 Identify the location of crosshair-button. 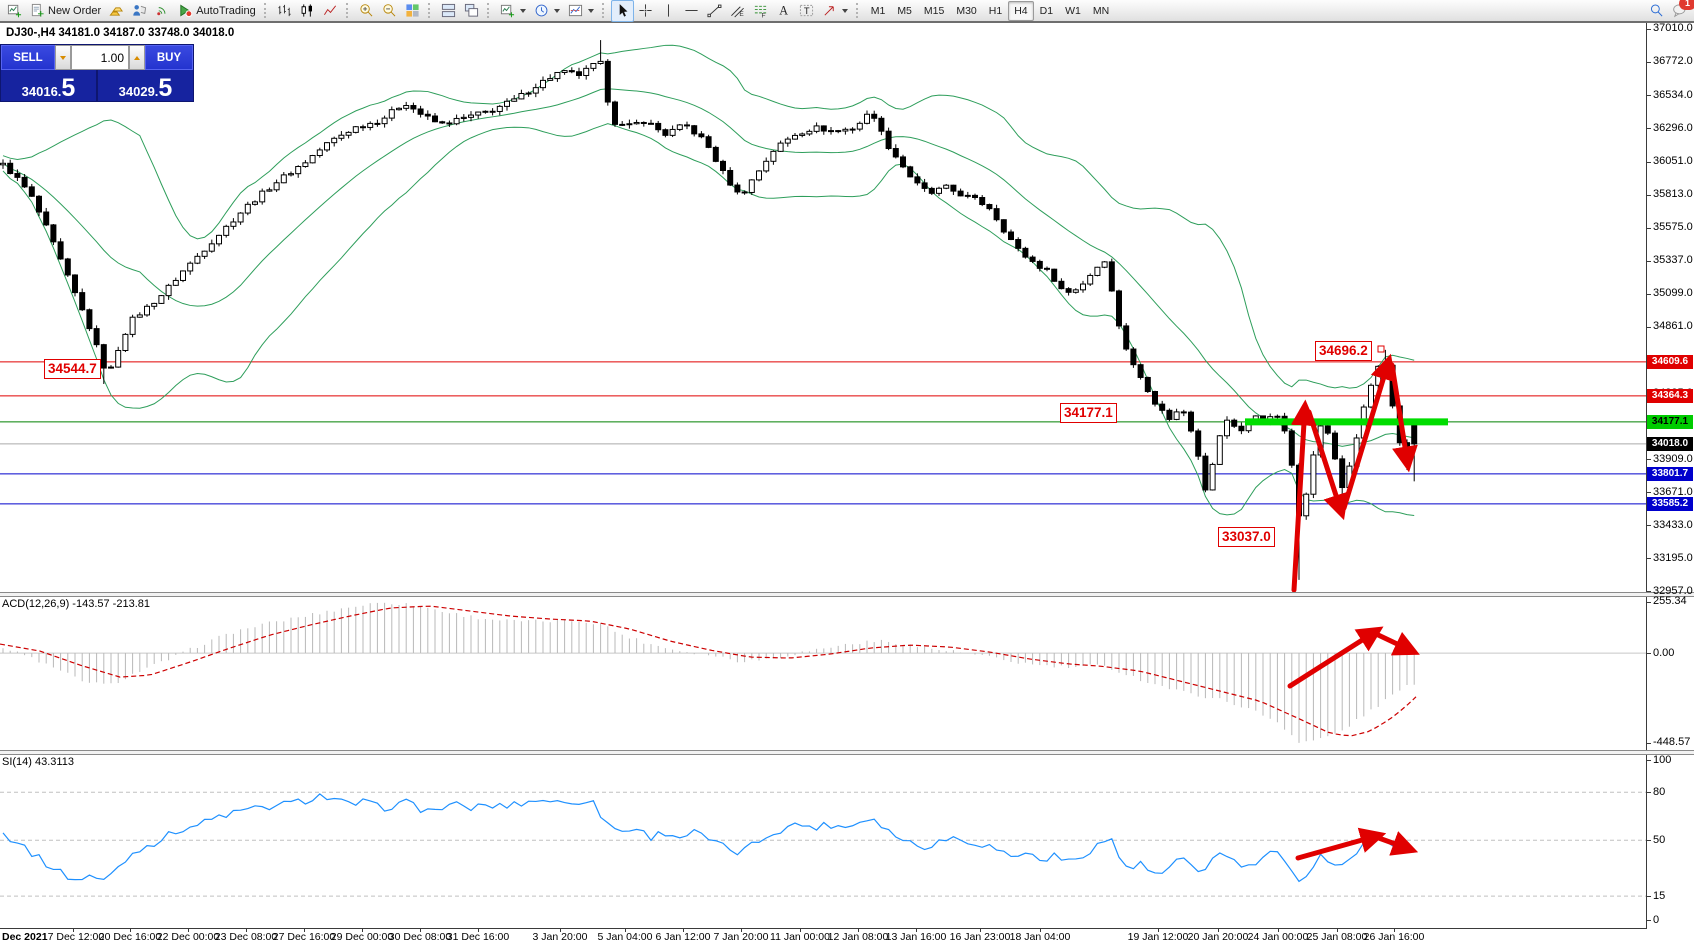
(645, 11).